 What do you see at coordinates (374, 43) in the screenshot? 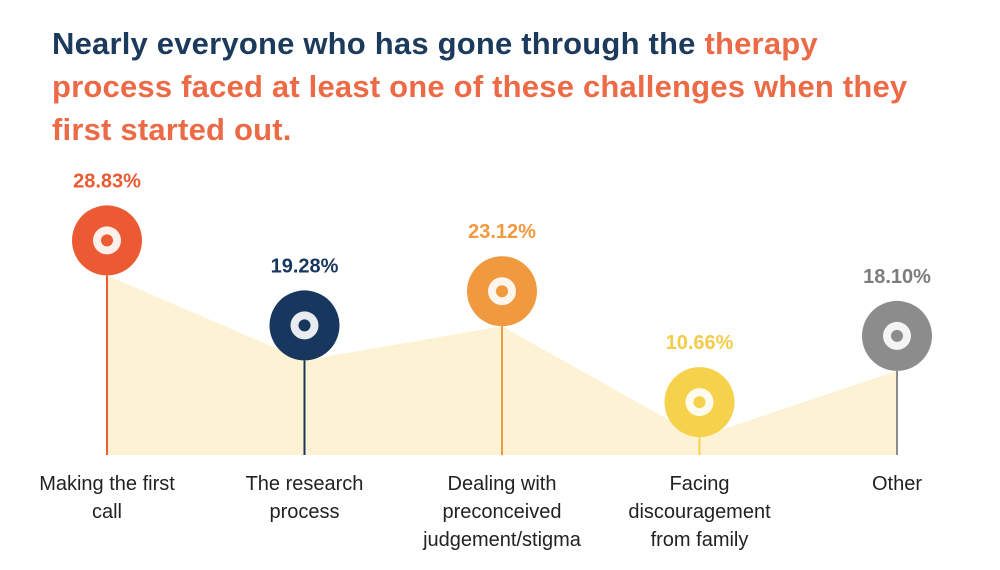
I see `title-part: Nearly everyone who has gone through the` at bounding box center [374, 43].